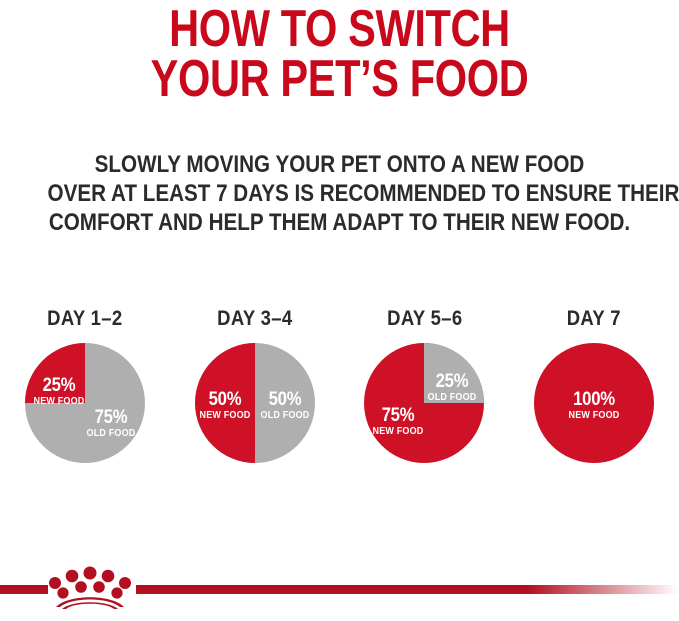 The width and height of the screenshot is (679, 621). Describe the element at coordinates (454, 373) in the screenshot. I see `pie-slice-old-food` at that location.